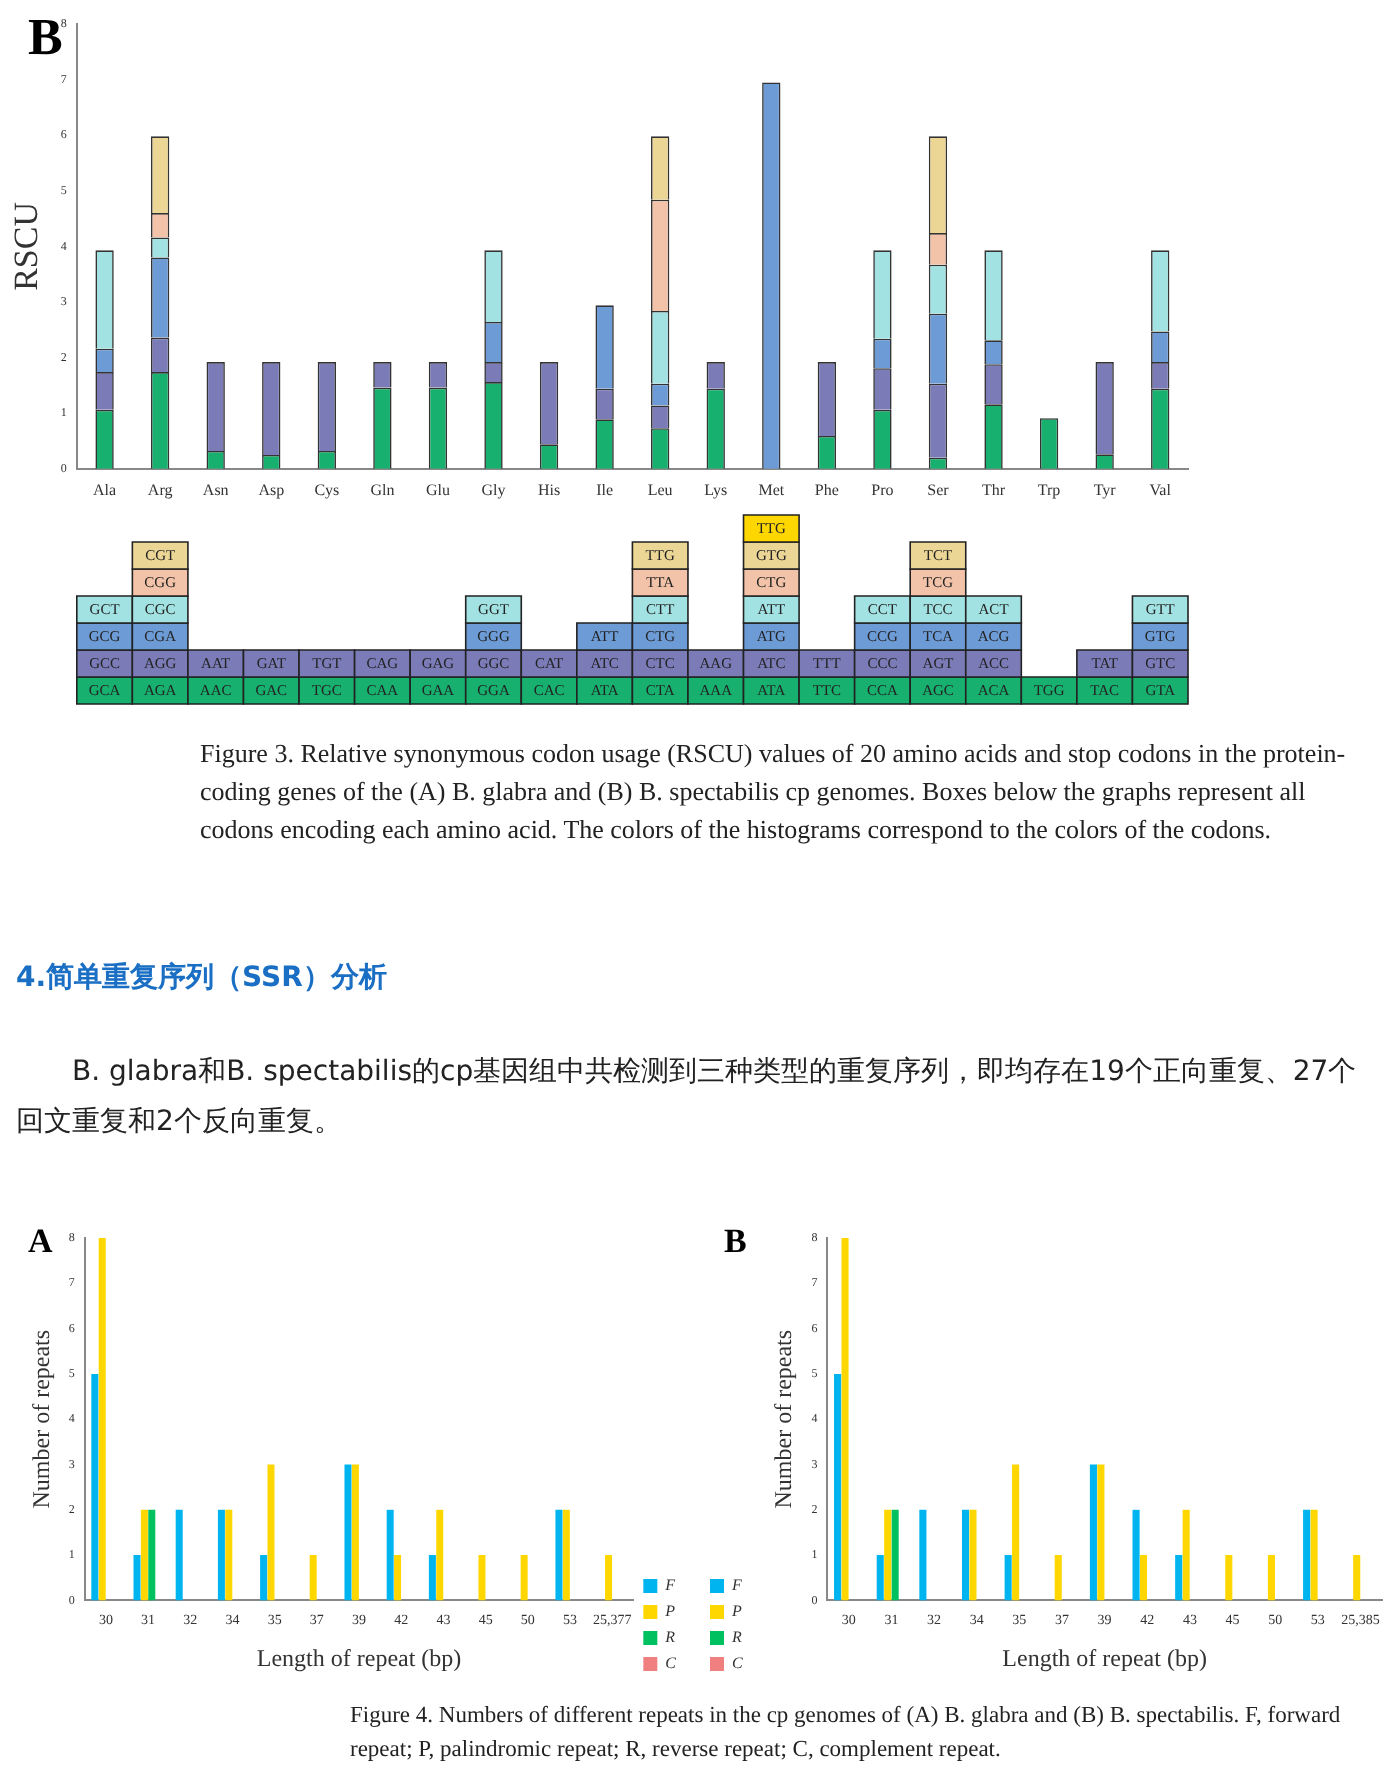 The height and width of the screenshot is (1780, 1392). I want to click on x-tick-label: Glu, so click(437, 489).